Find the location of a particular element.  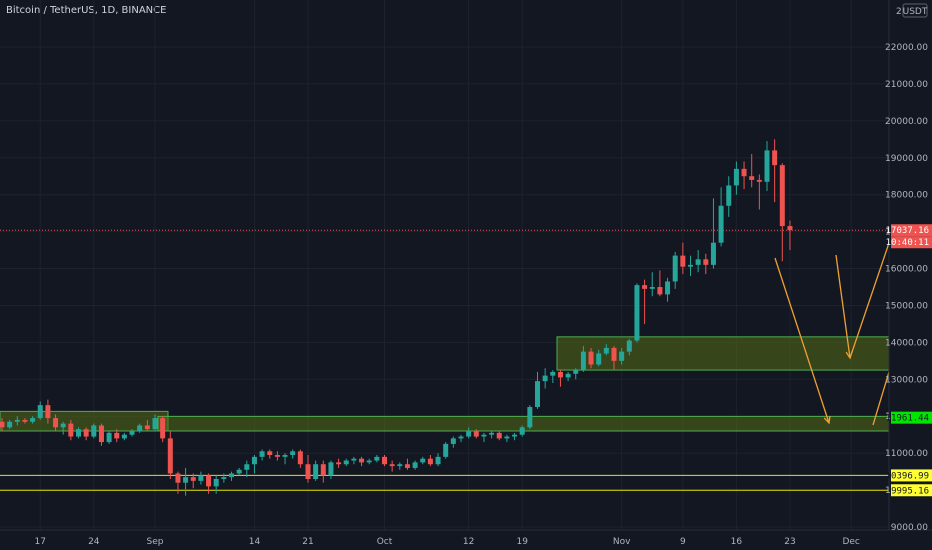

price-marker: 11961.44 is located at coordinates (909, 417).